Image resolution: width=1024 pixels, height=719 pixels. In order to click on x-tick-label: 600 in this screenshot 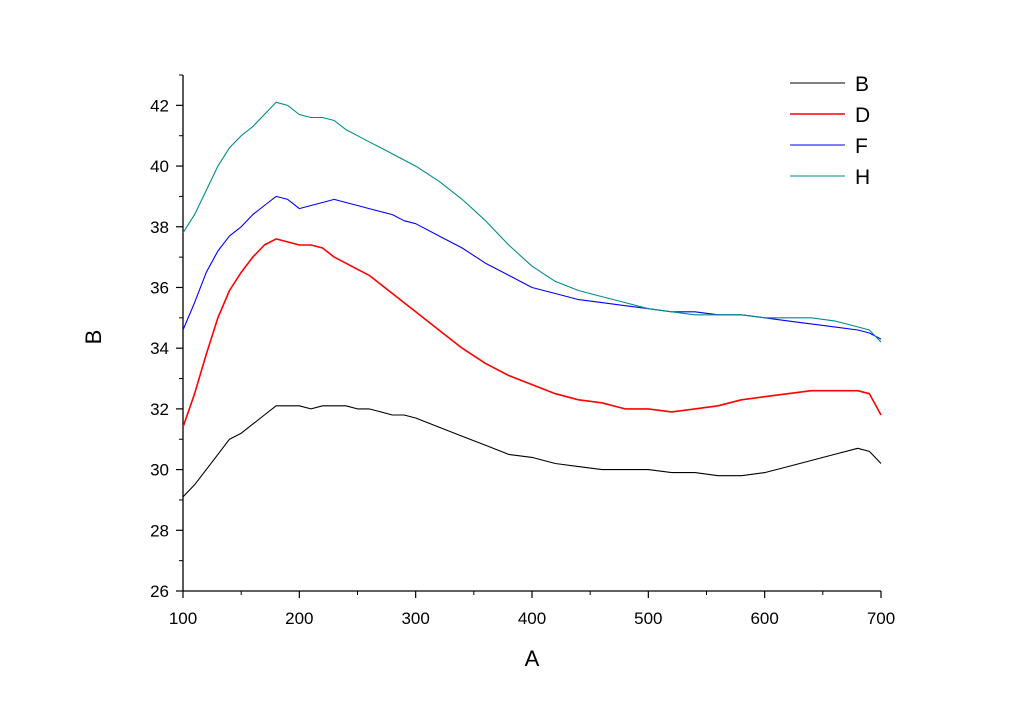, I will do `click(764, 618)`.